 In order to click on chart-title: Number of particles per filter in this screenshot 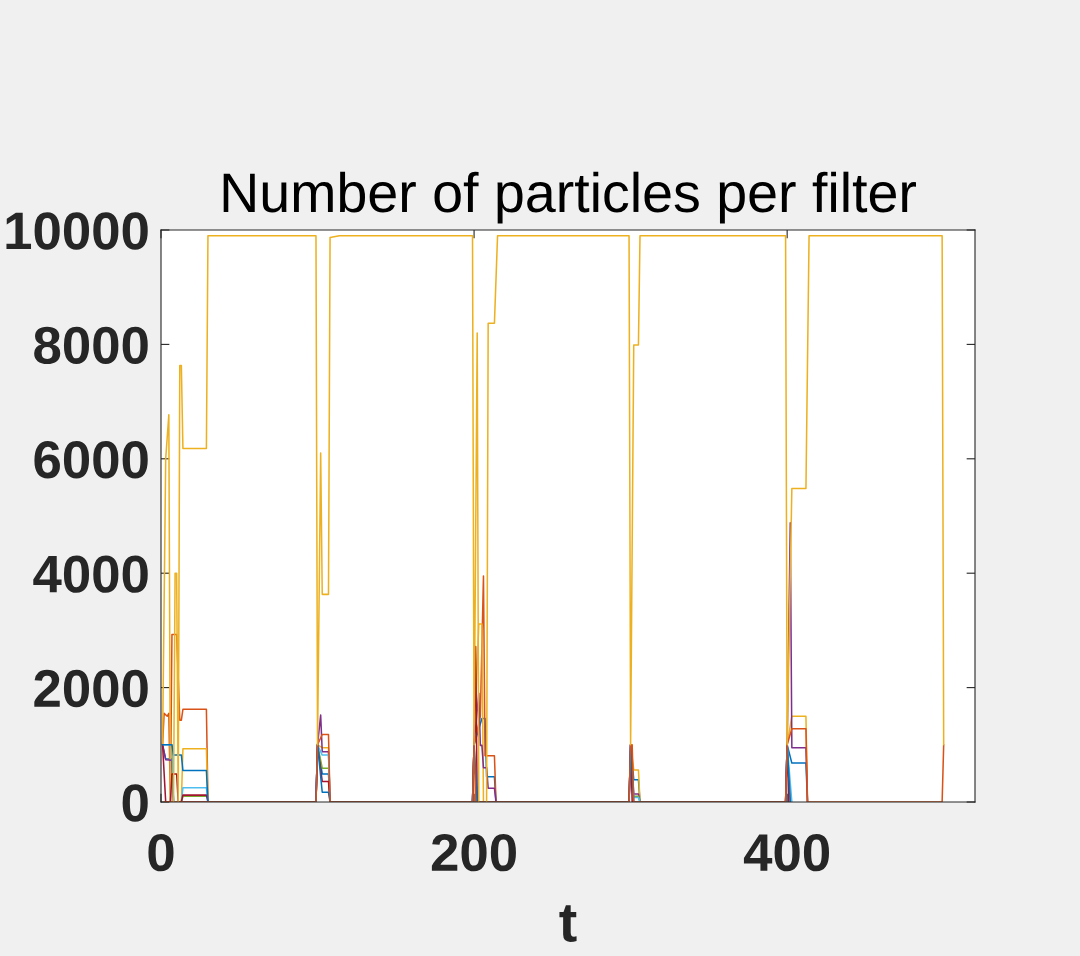, I will do `click(569, 197)`.